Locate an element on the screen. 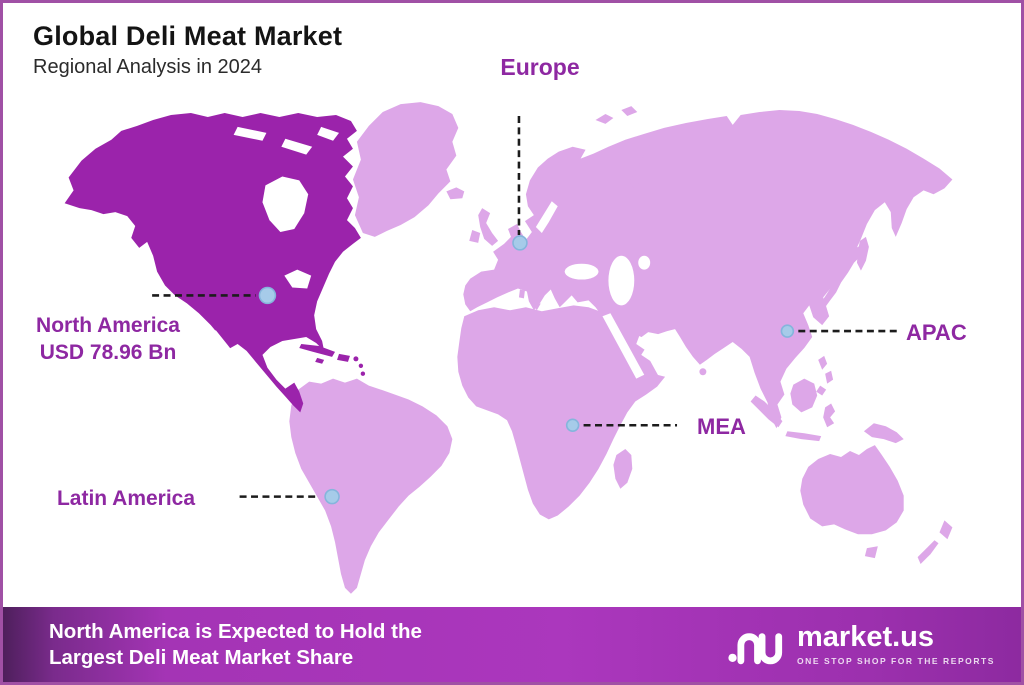  gulf-of-california-water is located at coordinates (224, 346).